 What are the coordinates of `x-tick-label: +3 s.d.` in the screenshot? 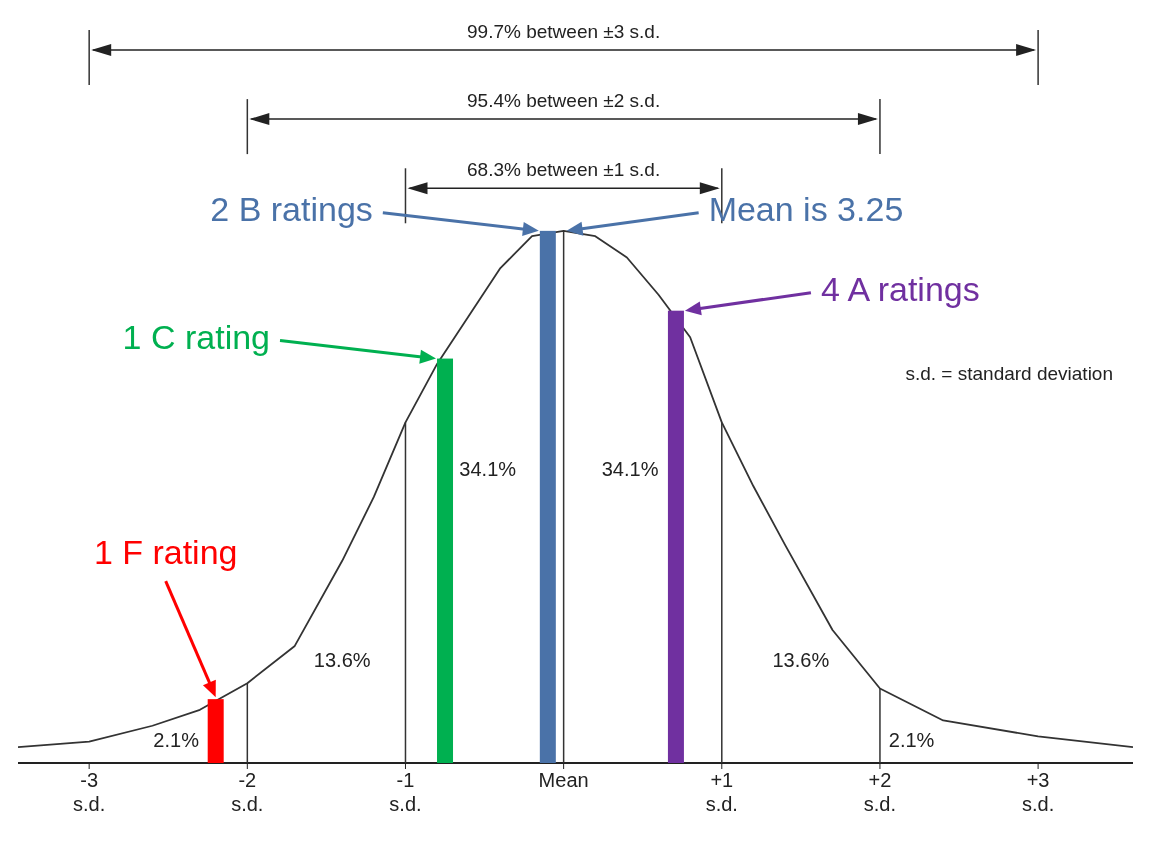 It's located at (1038, 792).